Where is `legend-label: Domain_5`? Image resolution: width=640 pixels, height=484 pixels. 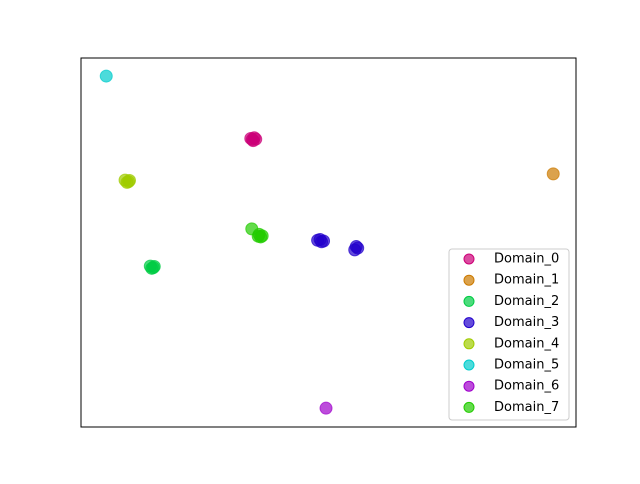 legend-label: Domain_5 is located at coordinates (526, 365).